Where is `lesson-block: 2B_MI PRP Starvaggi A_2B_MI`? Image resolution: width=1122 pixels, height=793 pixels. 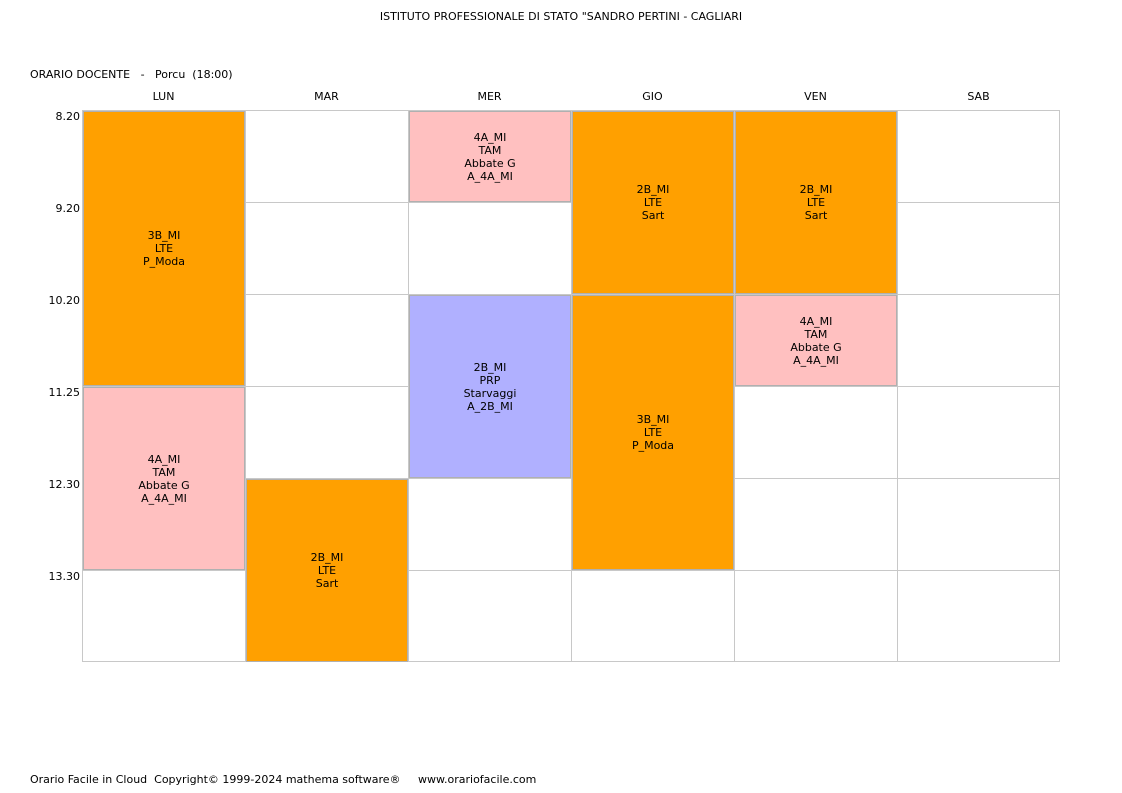 lesson-block: 2B_MI PRP Starvaggi A_2B_MI is located at coordinates (490, 386).